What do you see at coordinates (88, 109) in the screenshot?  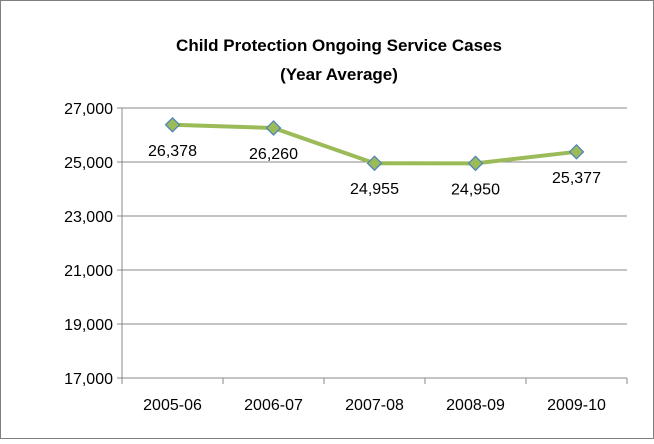 I see `y-tick-label: 27,000` at bounding box center [88, 109].